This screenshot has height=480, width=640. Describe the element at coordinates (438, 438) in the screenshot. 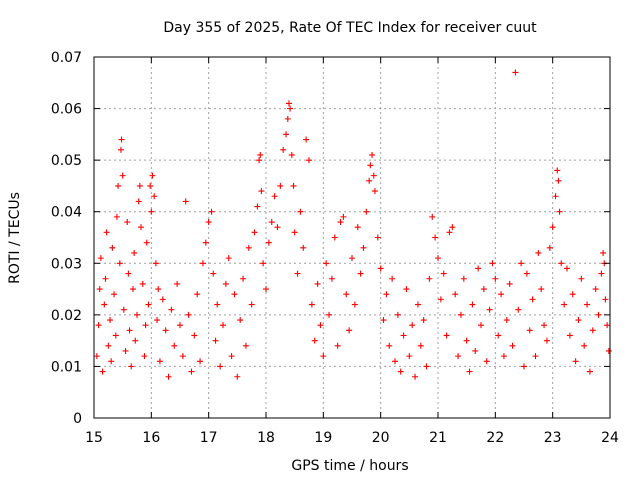

I see `x-tick-label: 21` at that location.